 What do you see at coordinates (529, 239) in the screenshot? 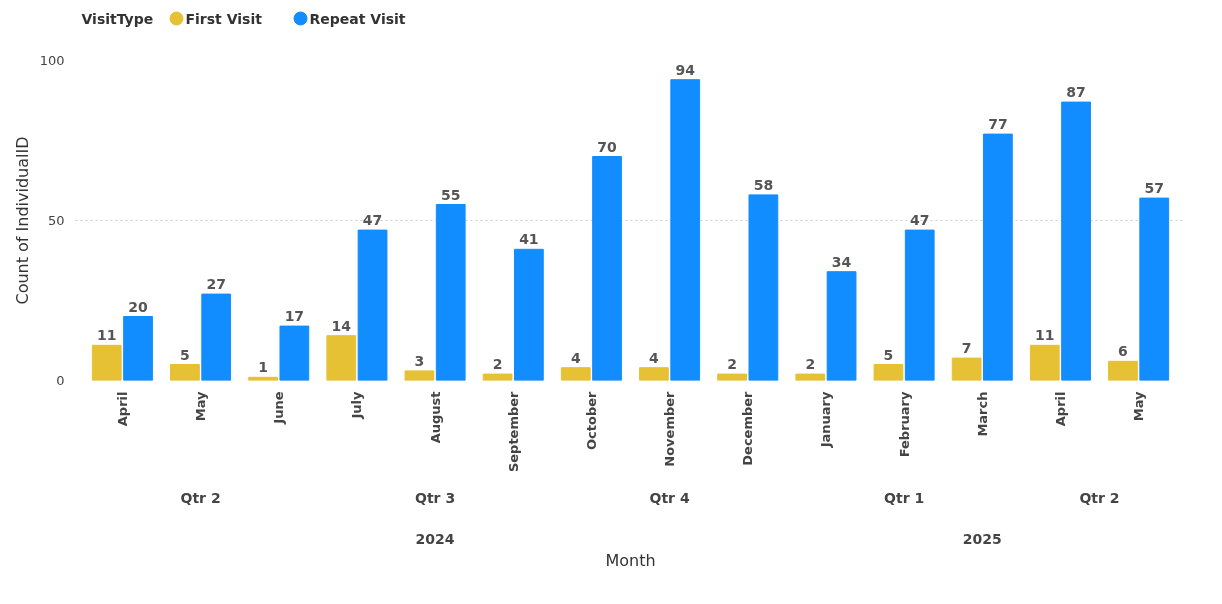
I see `data-label: 41` at bounding box center [529, 239].